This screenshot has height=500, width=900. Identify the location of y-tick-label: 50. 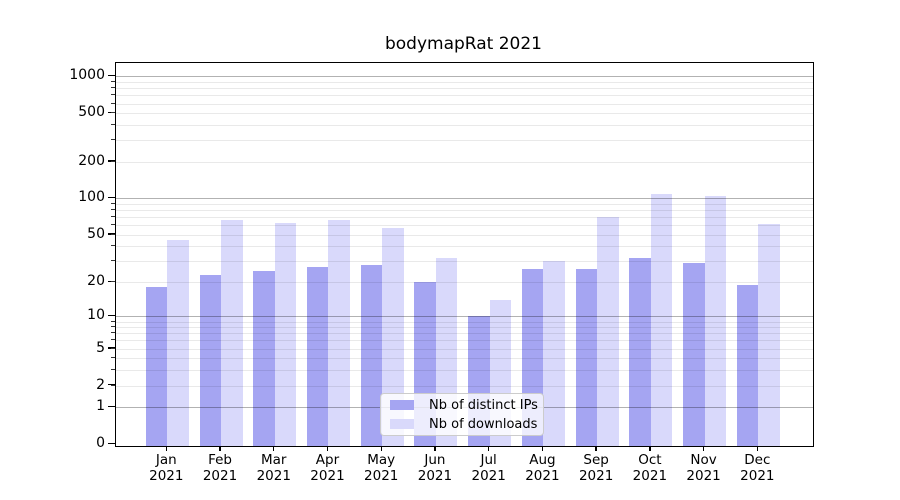
(96, 233).